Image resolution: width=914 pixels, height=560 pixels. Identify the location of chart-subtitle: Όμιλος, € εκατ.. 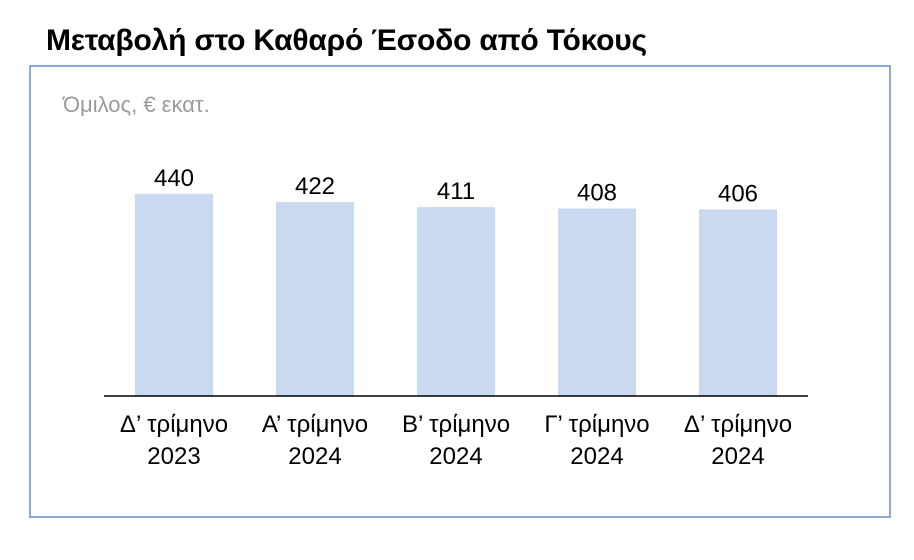
(136, 104).